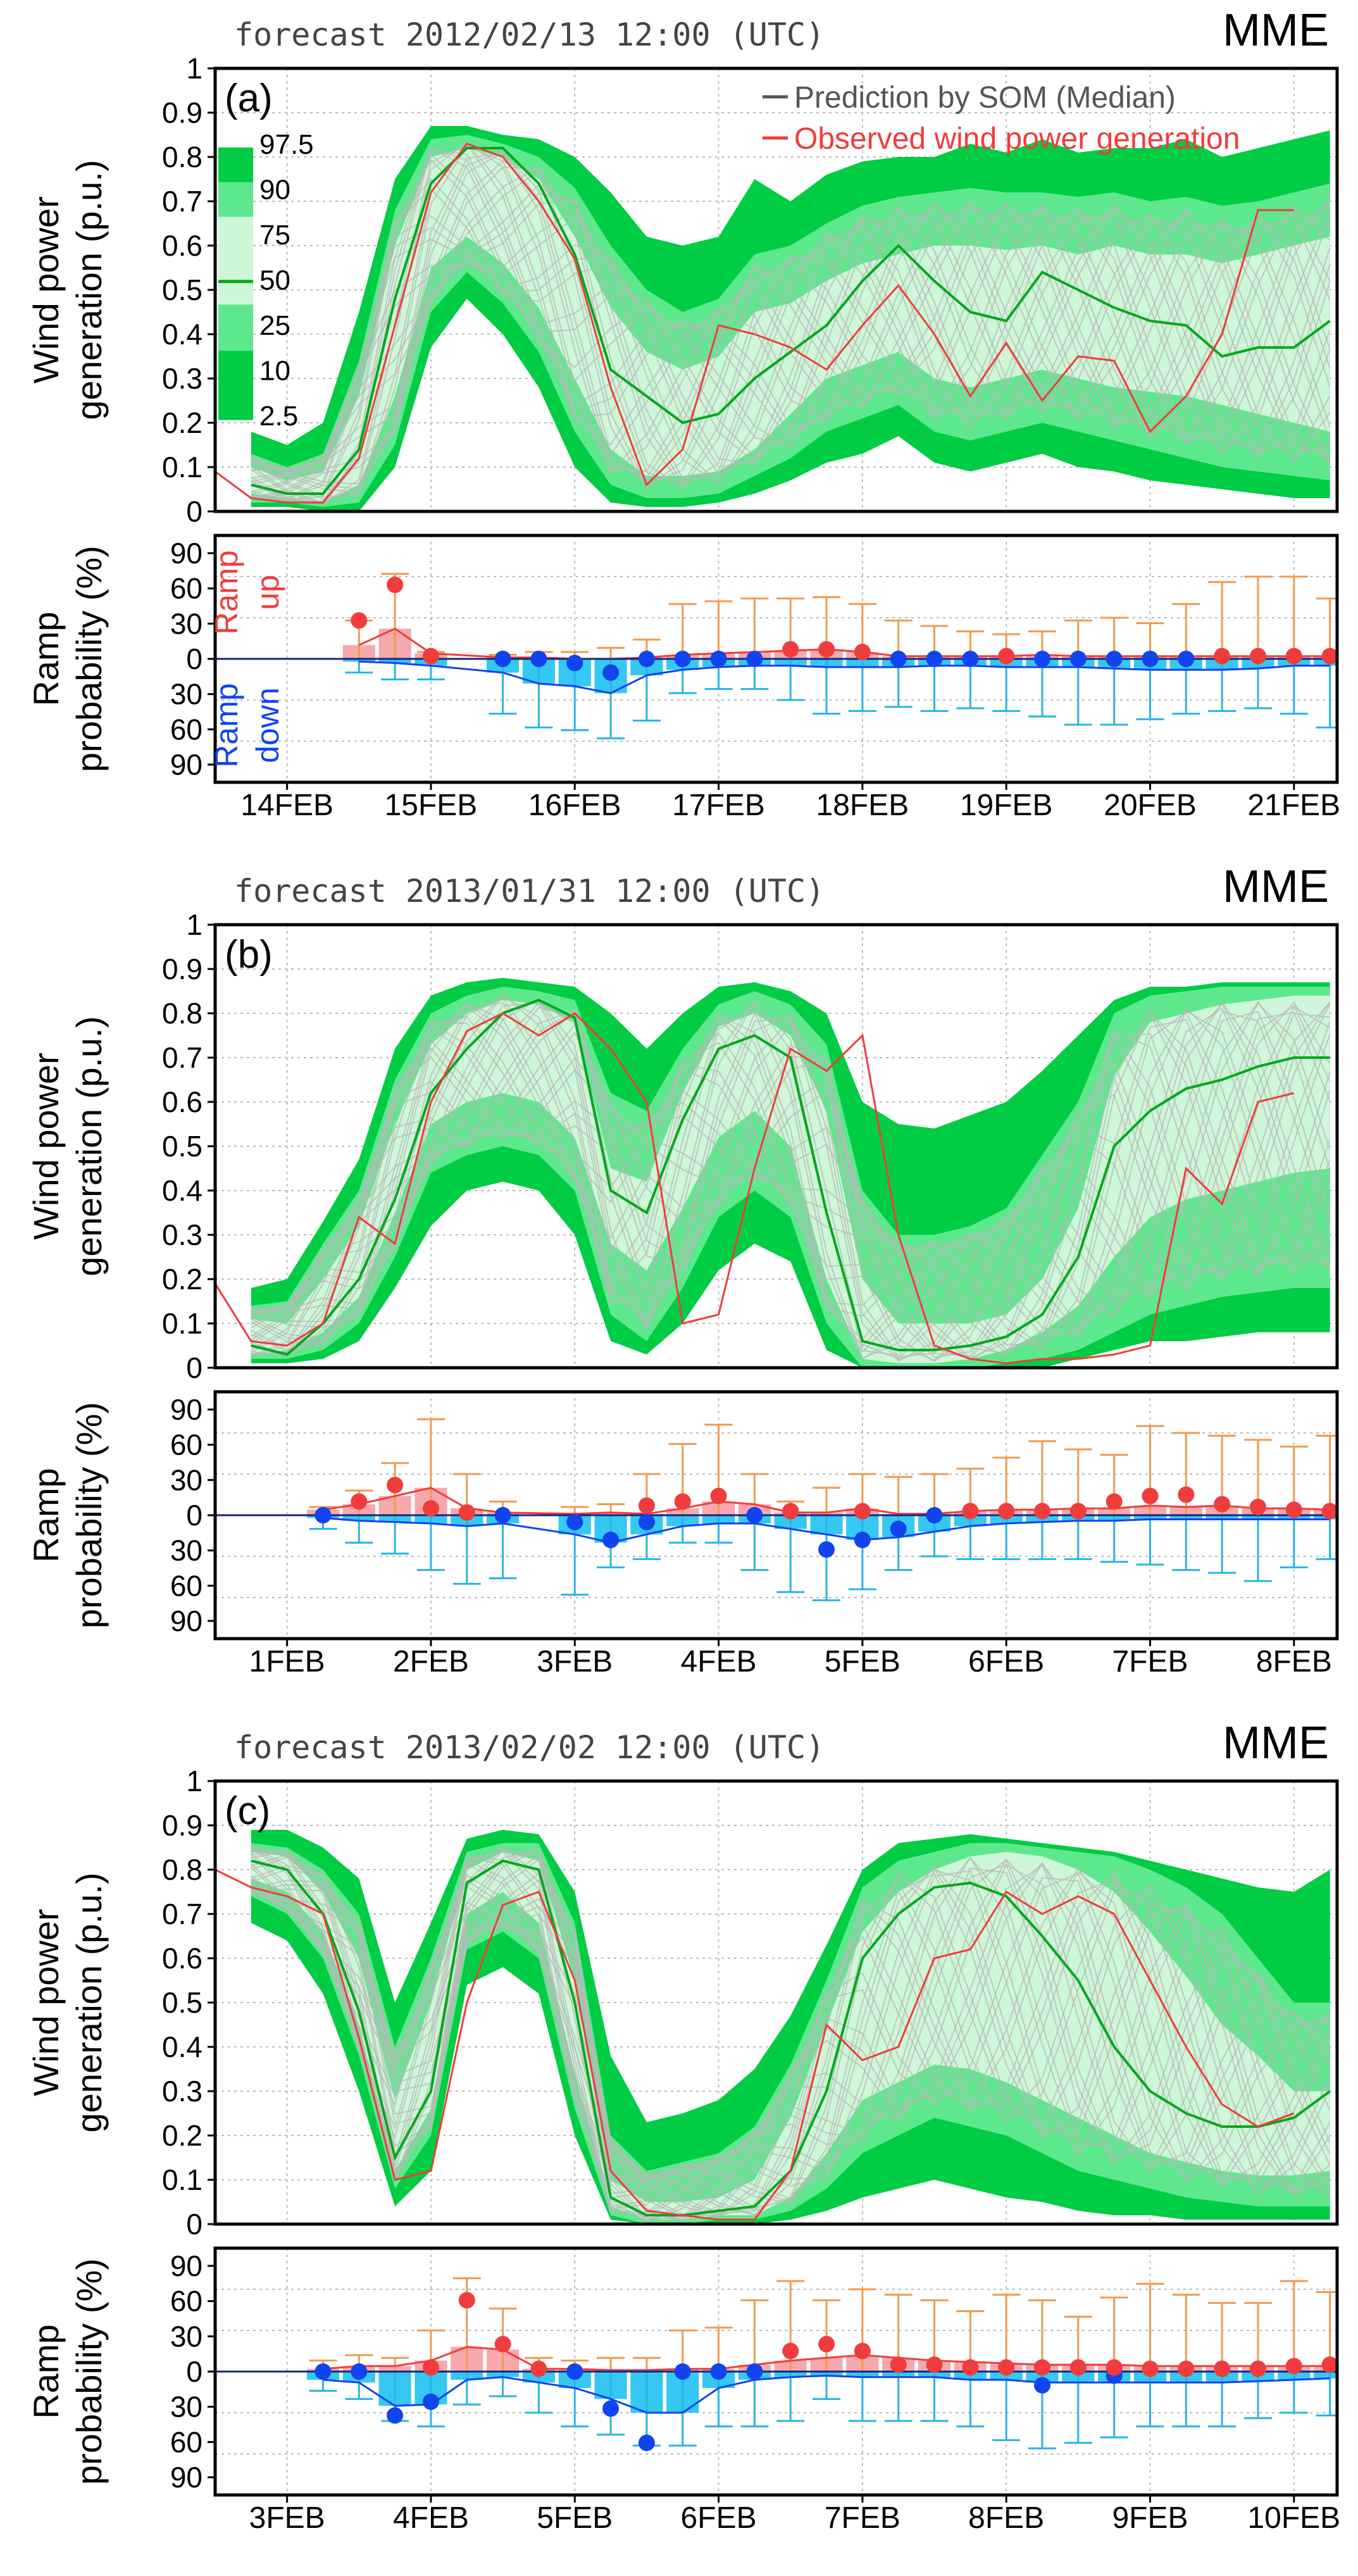  Describe the element at coordinates (182, 334) in the screenshot. I see `y-tick-label: 0.4` at that location.